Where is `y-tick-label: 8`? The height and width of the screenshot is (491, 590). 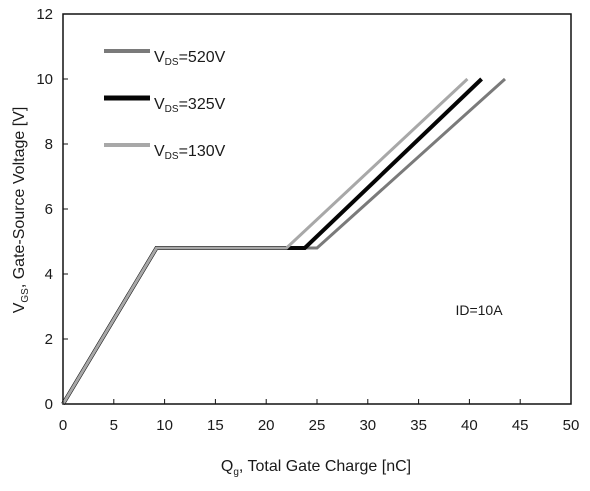 y-tick-label: 8 is located at coordinates (49, 144).